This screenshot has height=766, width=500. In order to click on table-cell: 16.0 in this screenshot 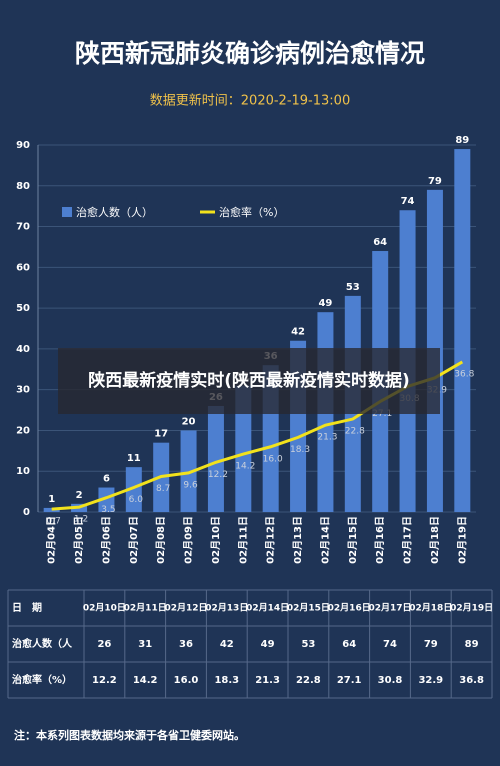, I will do `click(186, 680)`.